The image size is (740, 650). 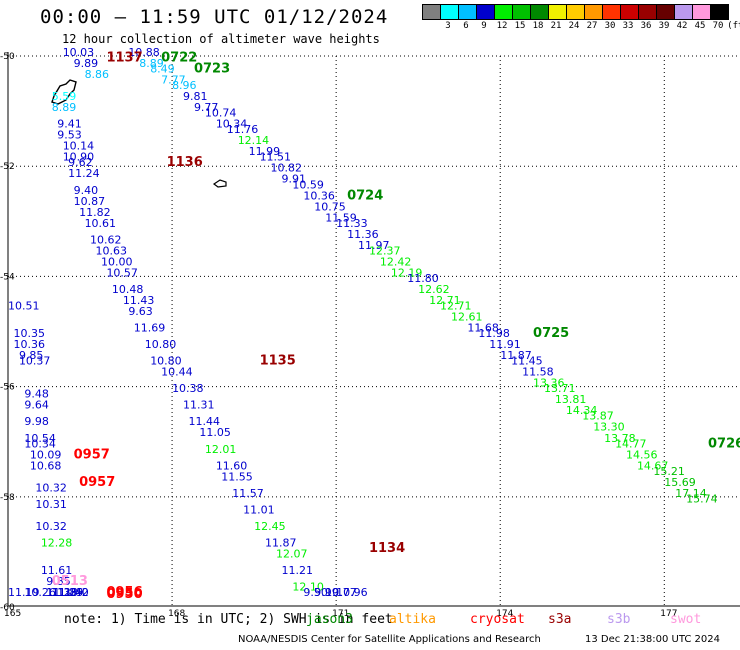 I want to click on wave-height-value: 12.19, so click(x=407, y=272).